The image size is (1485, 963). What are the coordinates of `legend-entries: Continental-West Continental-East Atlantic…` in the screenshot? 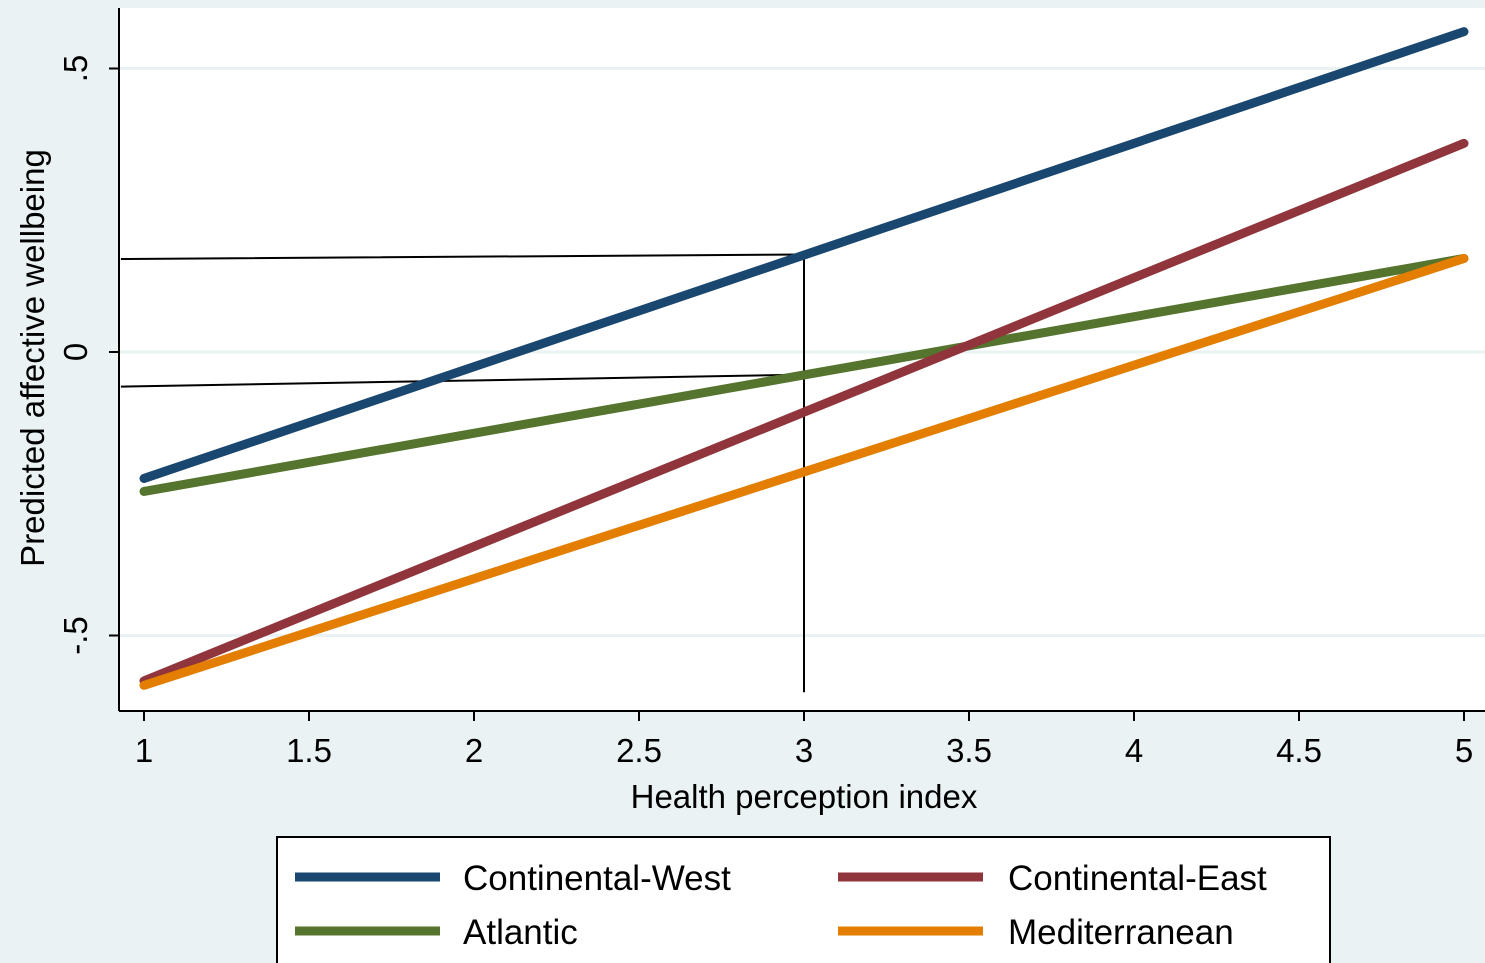 It's located at (781, 905).